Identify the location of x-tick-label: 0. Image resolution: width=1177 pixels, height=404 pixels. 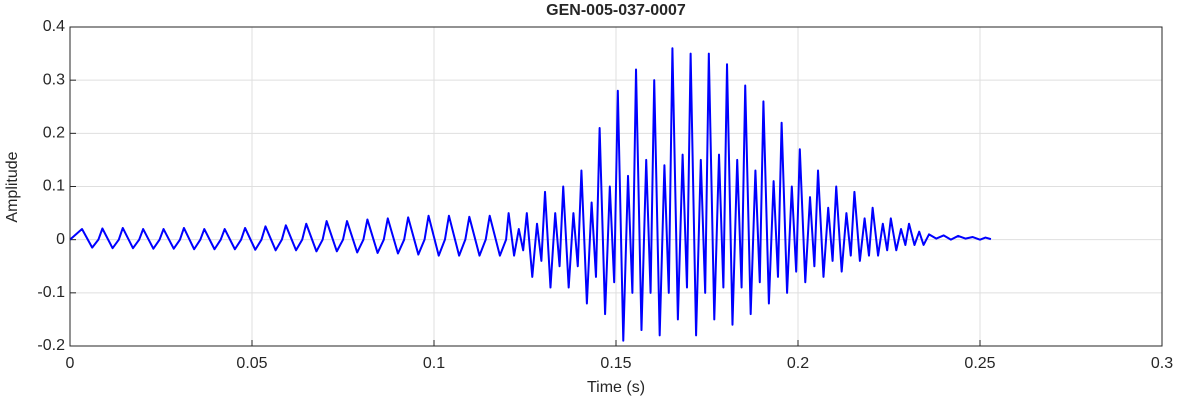
(70, 363).